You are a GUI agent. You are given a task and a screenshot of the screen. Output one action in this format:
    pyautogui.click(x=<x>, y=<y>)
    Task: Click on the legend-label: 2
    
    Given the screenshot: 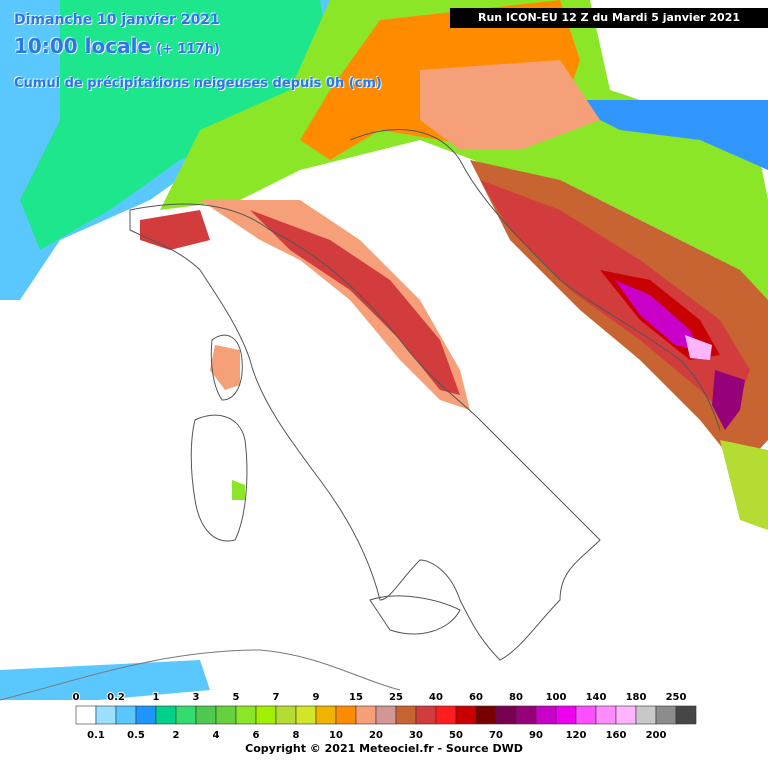 What is the action you would take?
    pyautogui.click(x=176, y=735)
    